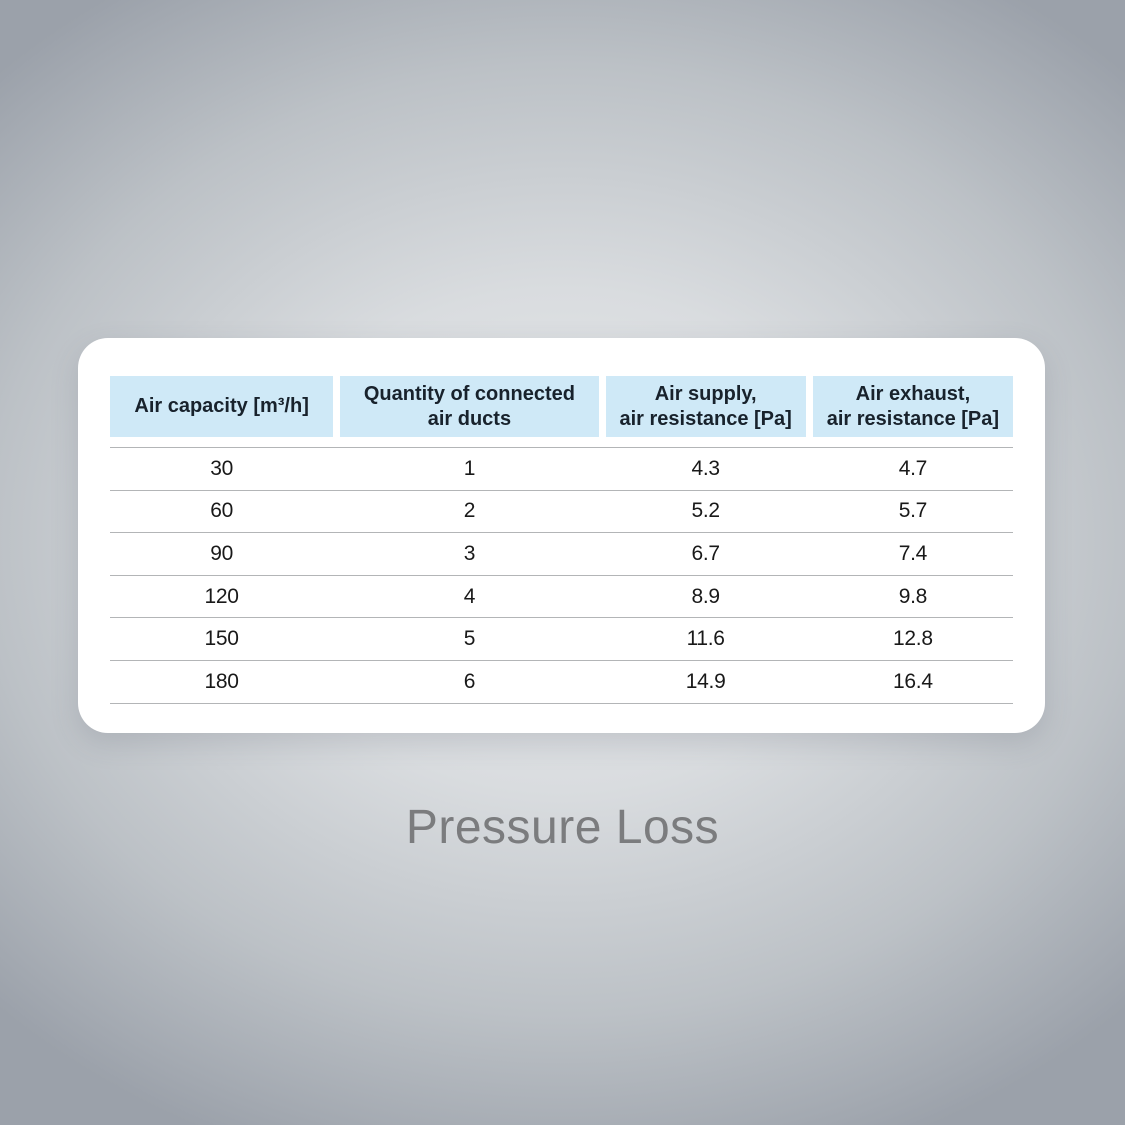 The height and width of the screenshot is (1125, 1125). I want to click on cell-air-supply-resistance: 6.7, so click(706, 553).